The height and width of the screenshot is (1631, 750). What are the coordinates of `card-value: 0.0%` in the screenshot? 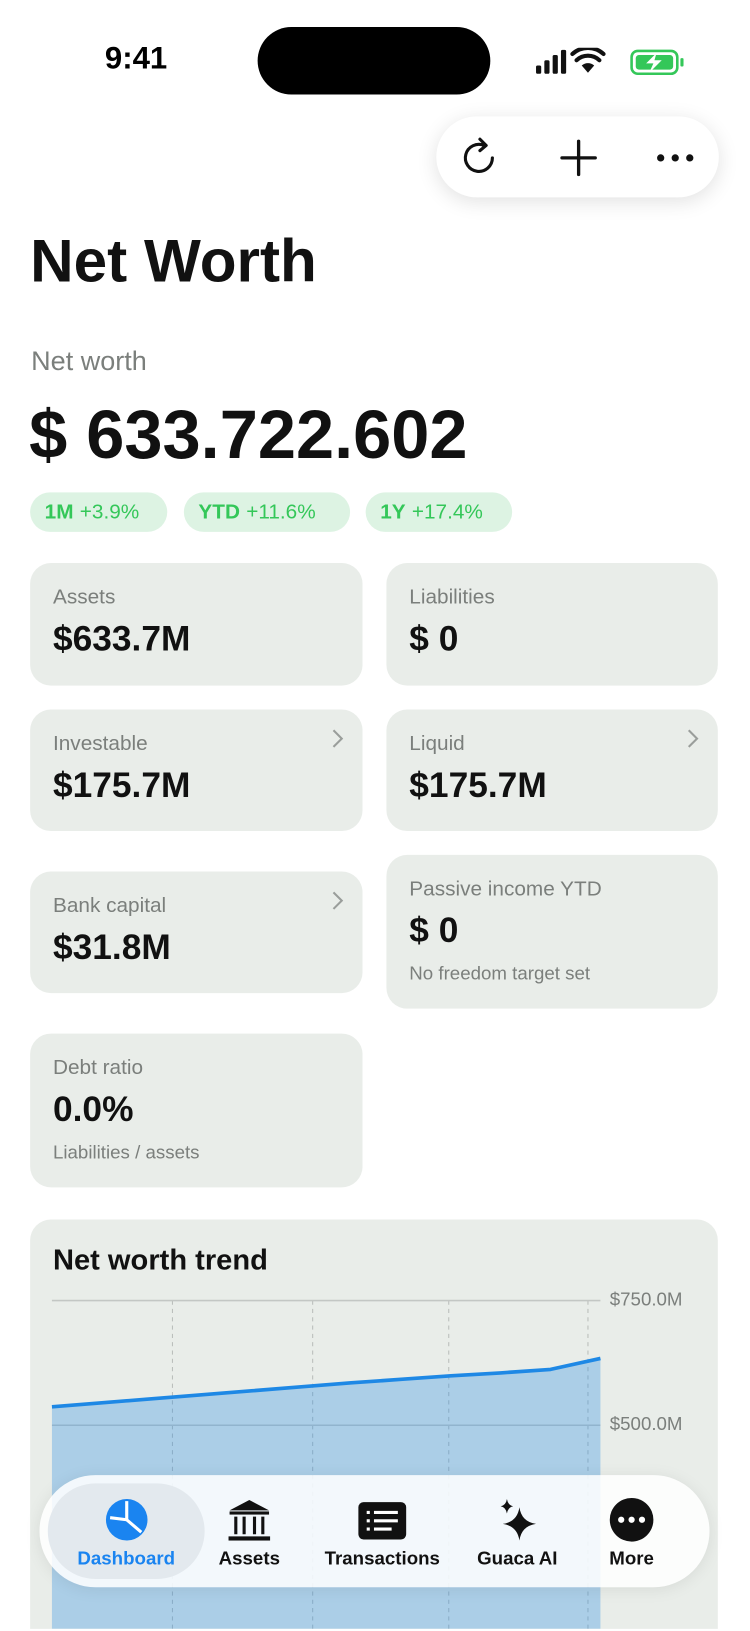 It's located at (93, 1109).